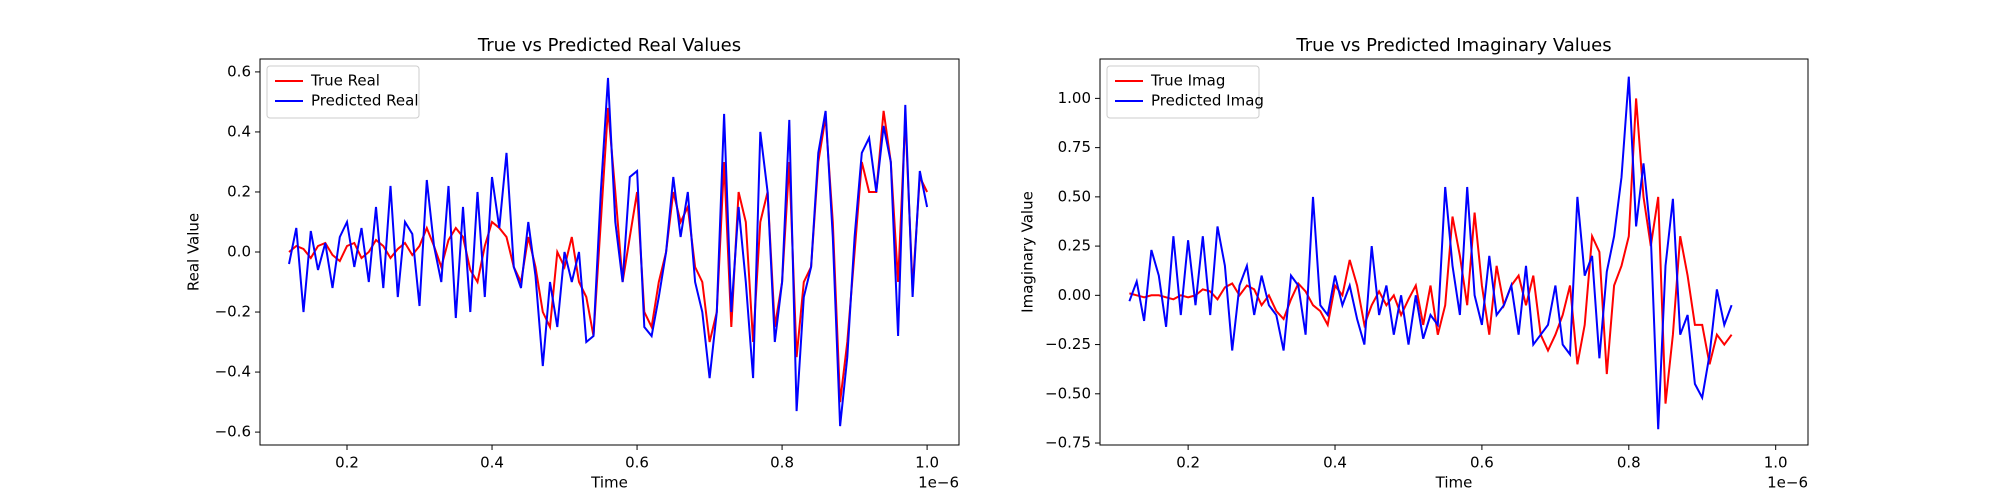 This screenshot has height=500, width=2000. I want to click on legend-label: Predicted Real, so click(365, 101).